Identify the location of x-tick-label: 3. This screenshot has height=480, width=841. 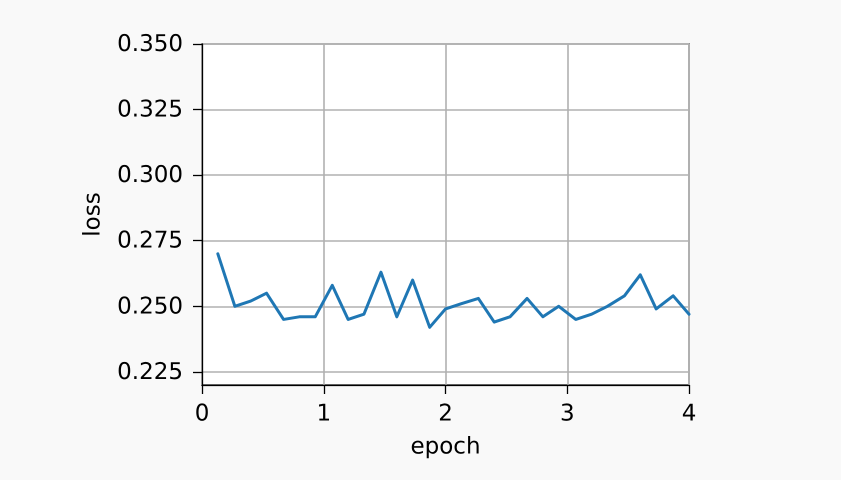
(567, 413).